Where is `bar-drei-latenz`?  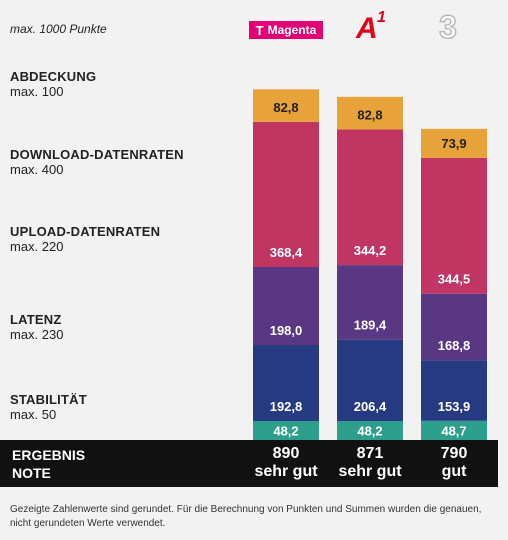 bar-drei-latenz is located at coordinates (454, 390).